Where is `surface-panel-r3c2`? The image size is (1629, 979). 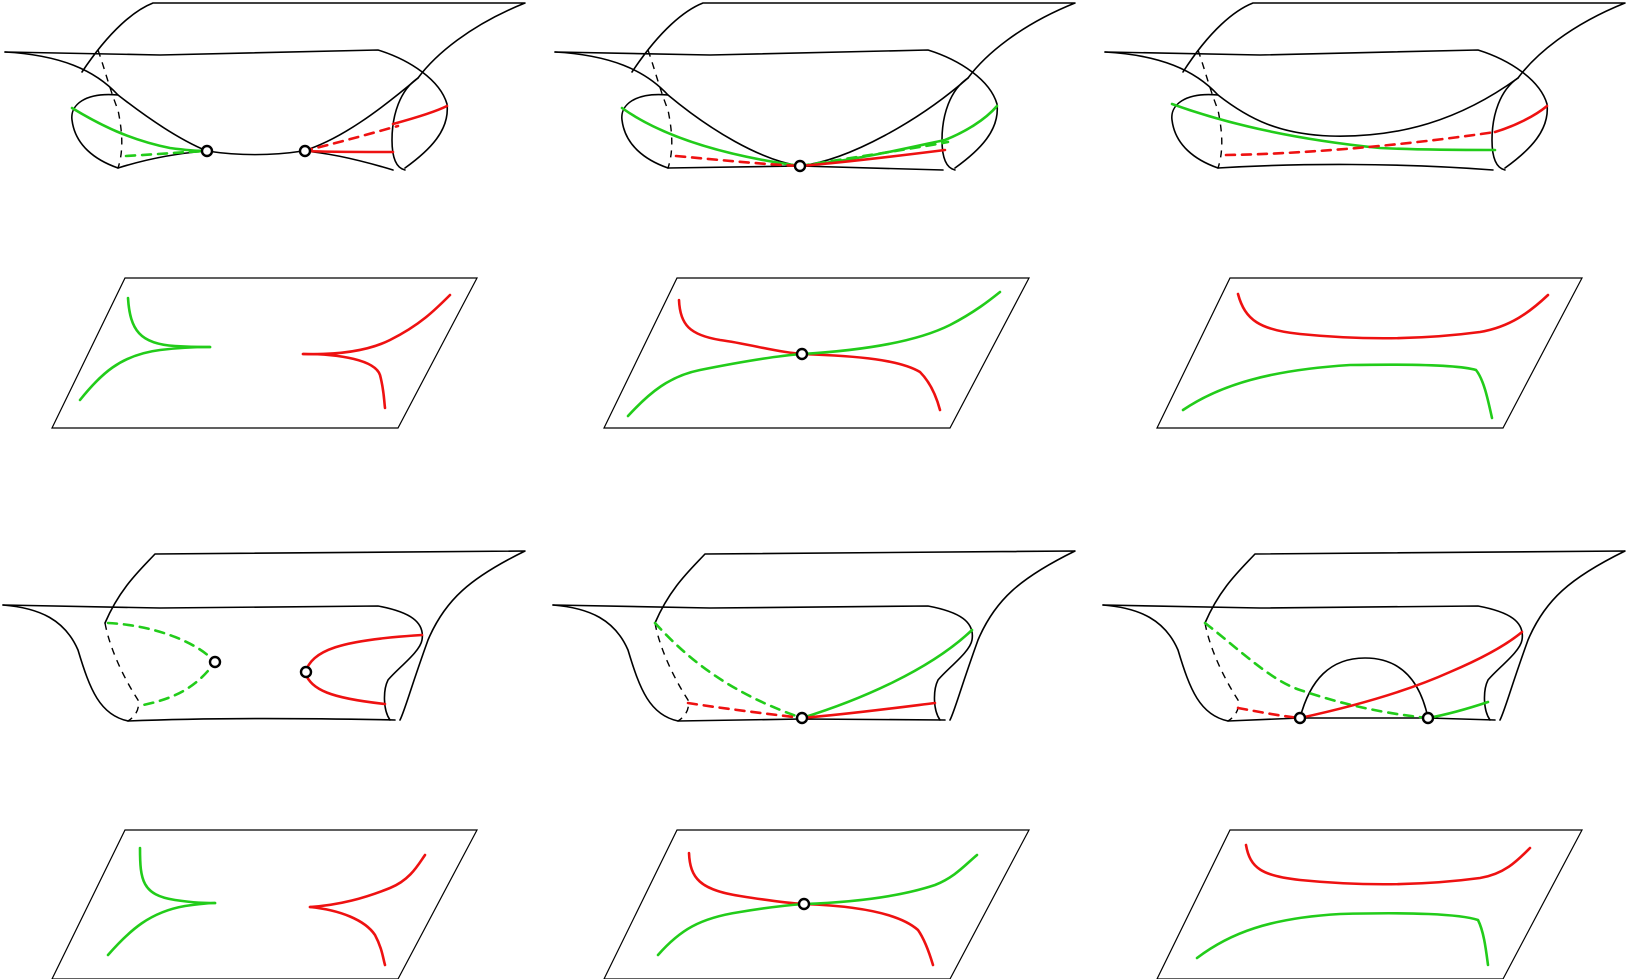
surface-panel-r3c2 is located at coordinates (814, 637).